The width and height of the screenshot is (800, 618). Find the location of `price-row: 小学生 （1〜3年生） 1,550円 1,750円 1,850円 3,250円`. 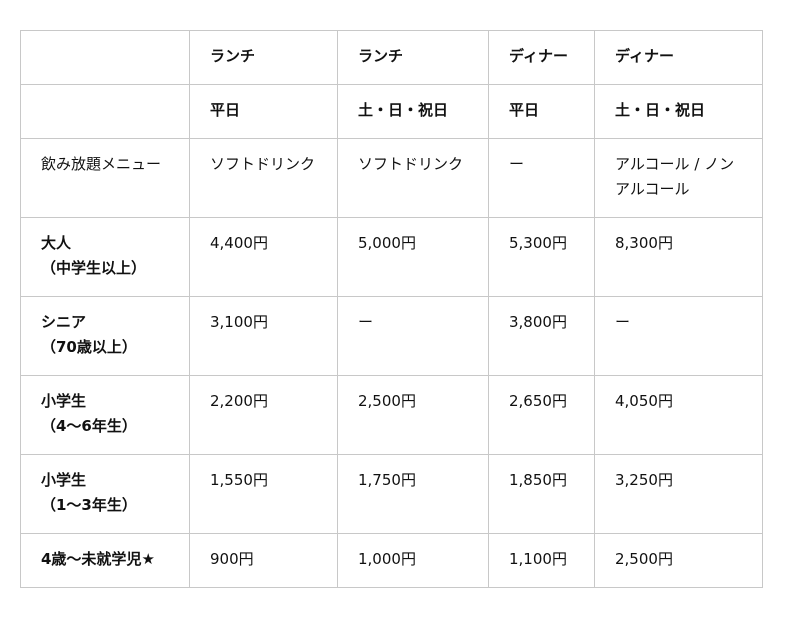

price-row: 小学生 （1〜3年生） 1,550円 1,750円 1,850円 3,250円 is located at coordinates (391, 494).